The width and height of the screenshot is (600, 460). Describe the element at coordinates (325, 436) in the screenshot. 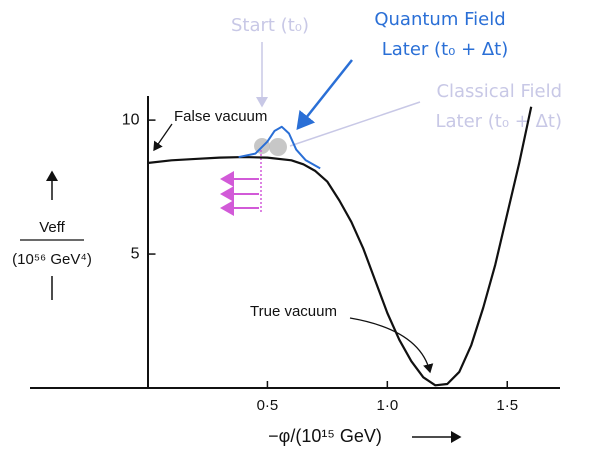

I see `x-label: −φ/(10¹⁵ GeV)` at that location.